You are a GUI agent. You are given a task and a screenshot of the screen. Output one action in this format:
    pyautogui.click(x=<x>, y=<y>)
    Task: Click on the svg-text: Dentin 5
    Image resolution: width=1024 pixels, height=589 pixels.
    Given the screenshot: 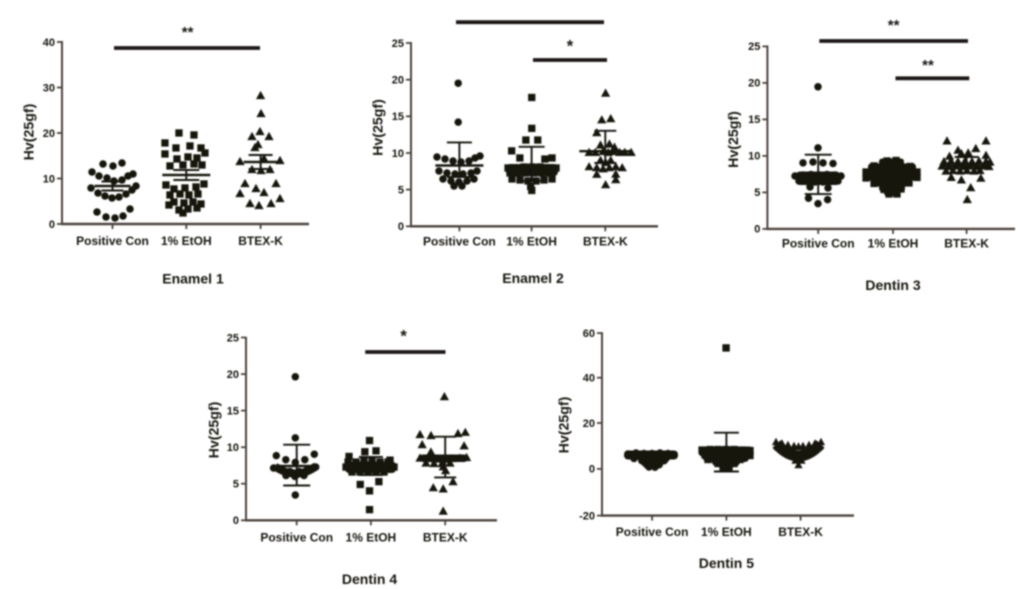 What is the action you would take?
    pyautogui.click(x=726, y=563)
    